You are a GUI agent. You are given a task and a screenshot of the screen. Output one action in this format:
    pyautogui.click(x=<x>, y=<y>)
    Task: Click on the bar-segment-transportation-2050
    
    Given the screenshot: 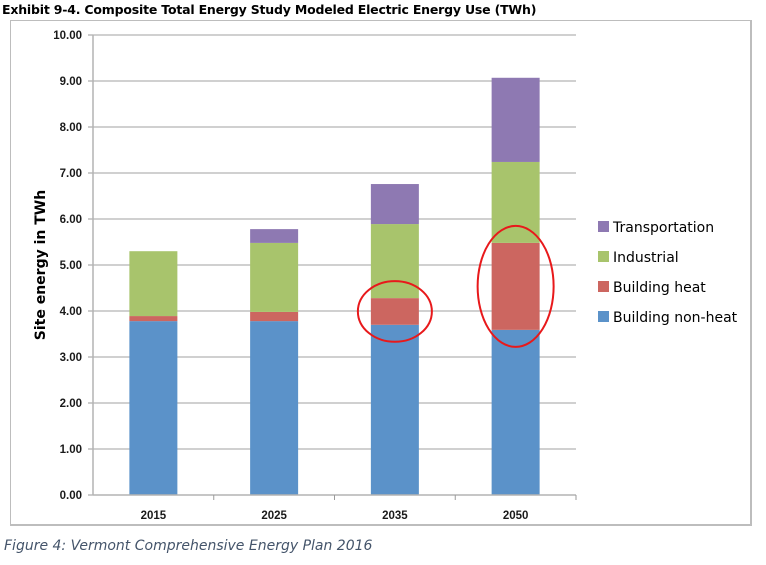 What is the action you would take?
    pyautogui.click(x=515, y=119)
    